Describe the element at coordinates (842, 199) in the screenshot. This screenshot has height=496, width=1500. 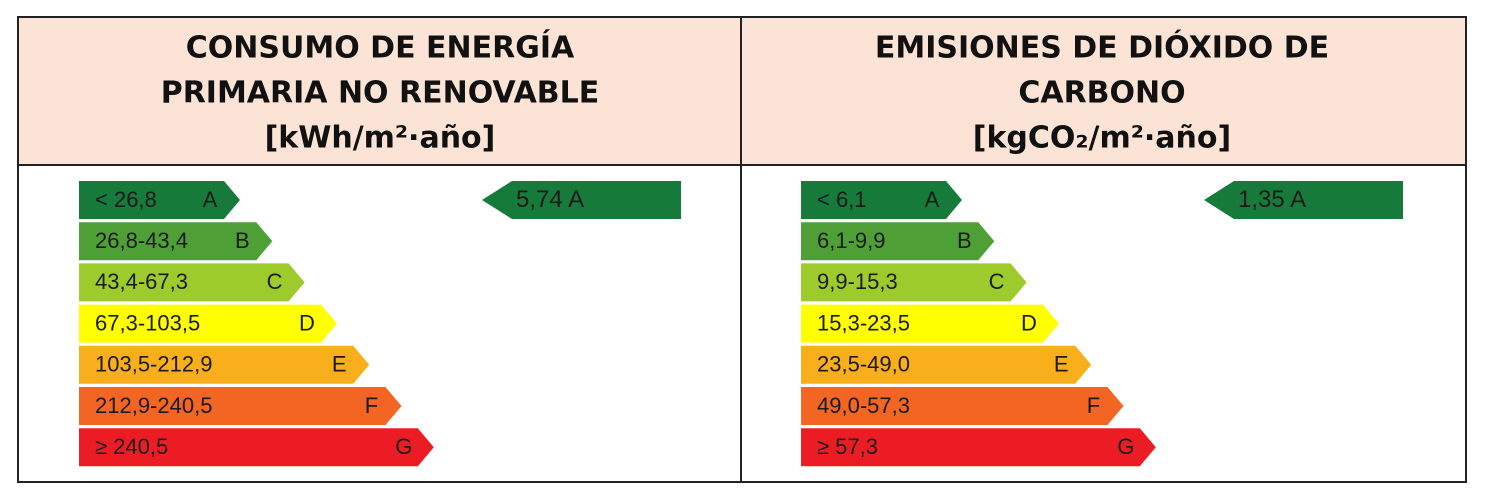
I see `rating-range: < 6,1` at that location.